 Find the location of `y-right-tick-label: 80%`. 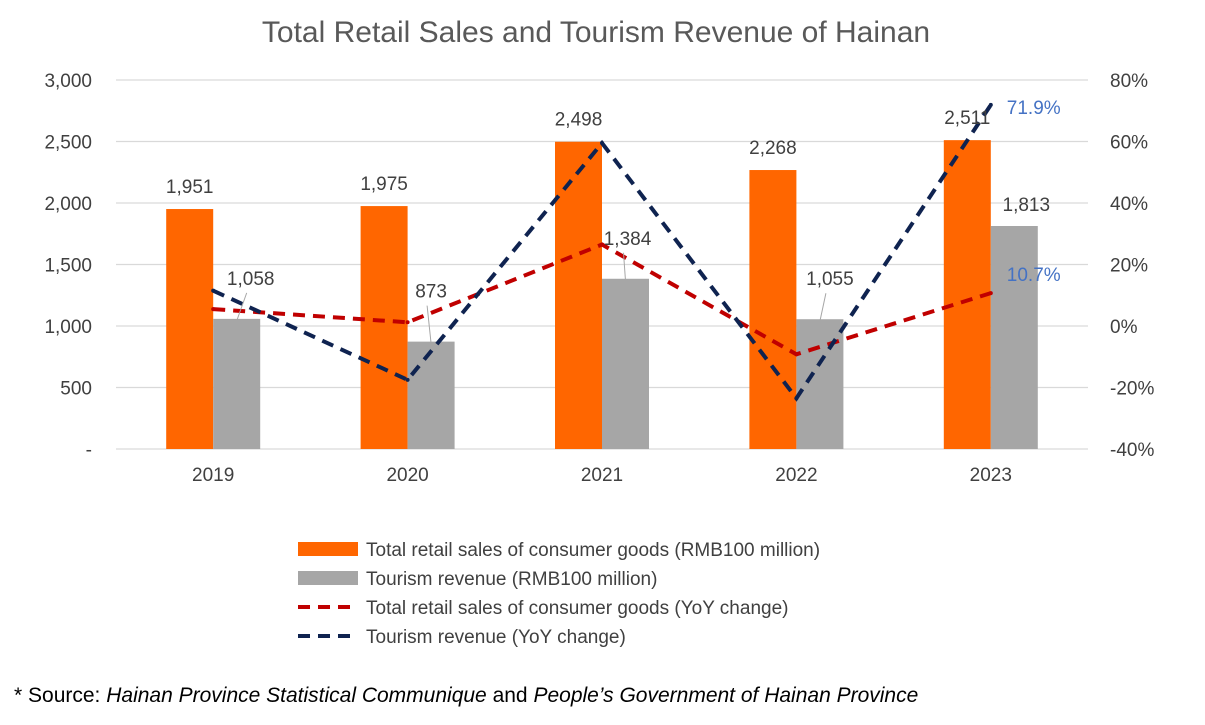

y-right-tick-label: 80% is located at coordinates (1129, 81).